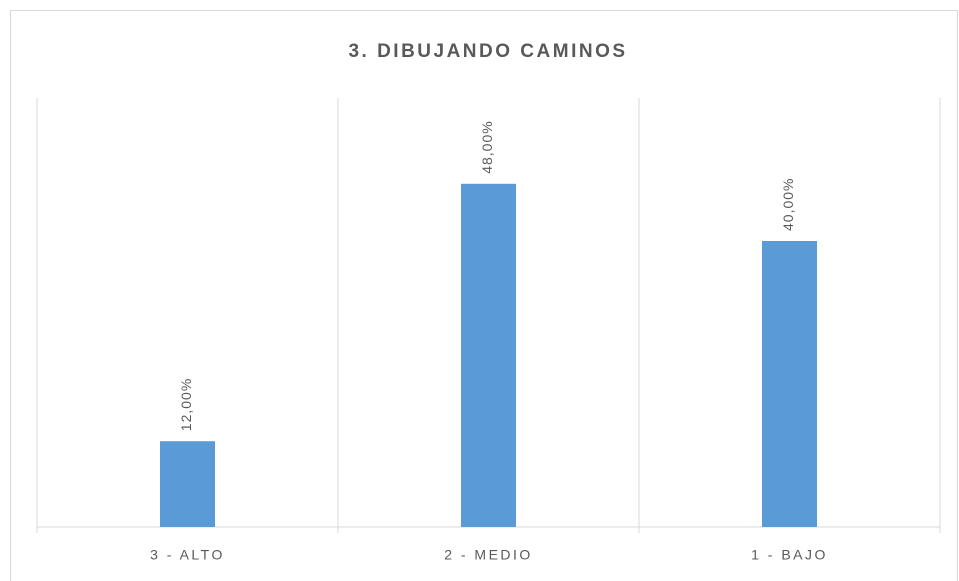  I want to click on x-tick-label: 3 - ALTO, so click(187, 555).